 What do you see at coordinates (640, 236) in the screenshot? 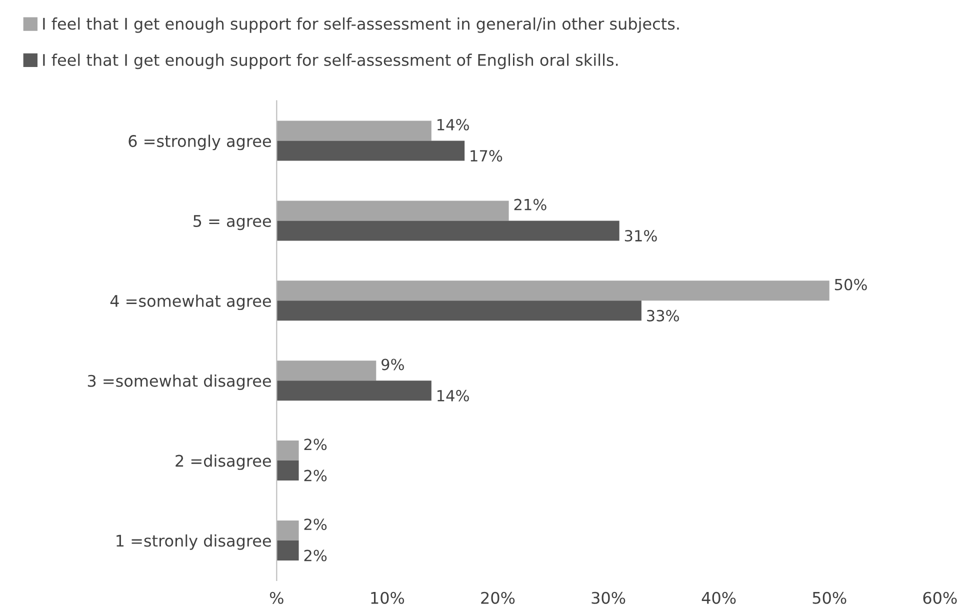
I see `data-label: 31%` at bounding box center [640, 236].